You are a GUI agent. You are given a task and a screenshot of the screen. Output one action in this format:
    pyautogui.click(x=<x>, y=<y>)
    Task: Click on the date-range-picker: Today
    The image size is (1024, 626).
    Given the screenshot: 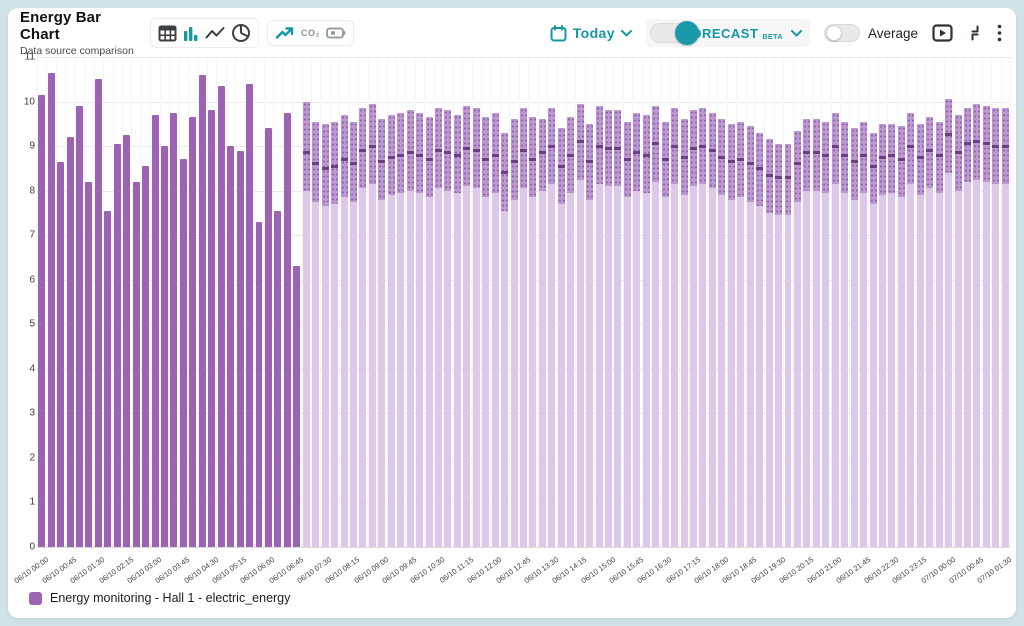 What is the action you would take?
    pyautogui.click(x=591, y=33)
    